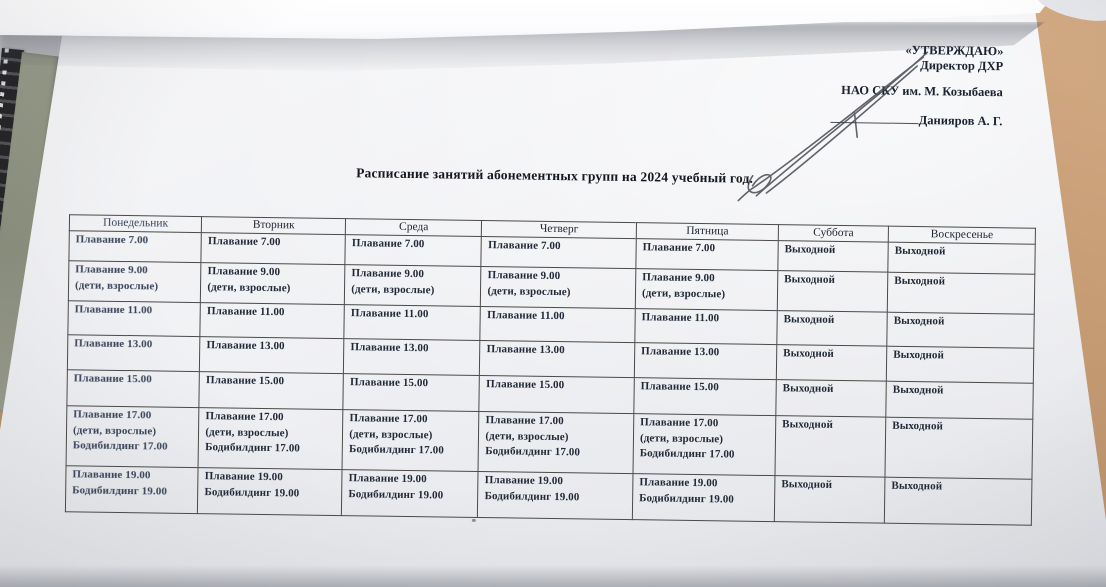  Describe the element at coordinates (135, 223) in the screenshot. I see `day-header: Понедельник` at that location.